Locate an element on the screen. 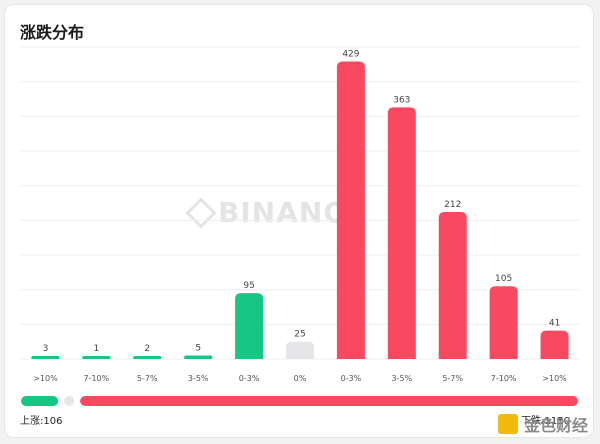 The width and height of the screenshot is (600, 444). flat-ratio-segment is located at coordinates (69, 401).